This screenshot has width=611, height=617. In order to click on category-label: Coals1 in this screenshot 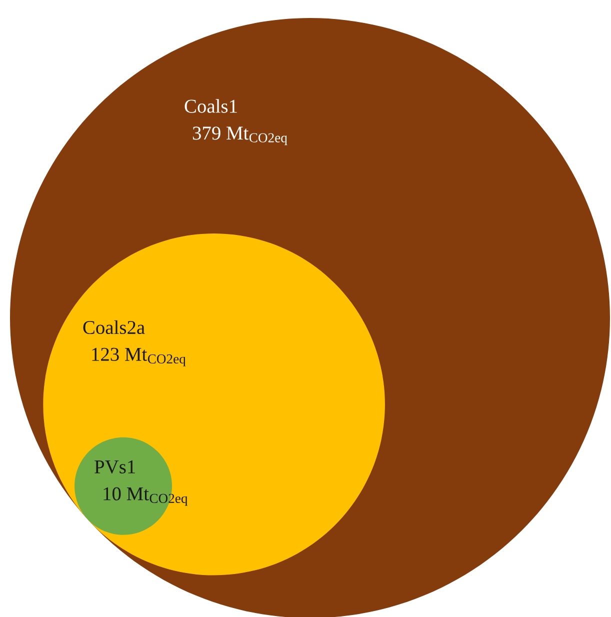, I will do `click(210, 106)`.